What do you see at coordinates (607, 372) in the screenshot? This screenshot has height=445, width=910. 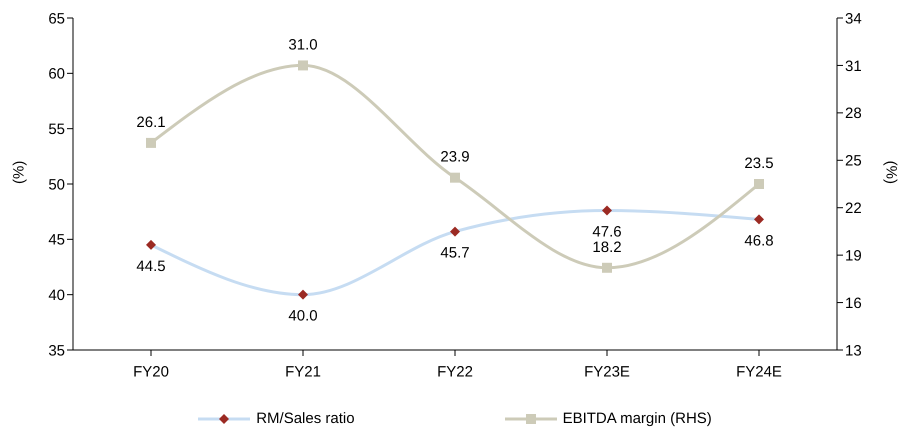 I see `x-tick-label: FY23E` at bounding box center [607, 372].